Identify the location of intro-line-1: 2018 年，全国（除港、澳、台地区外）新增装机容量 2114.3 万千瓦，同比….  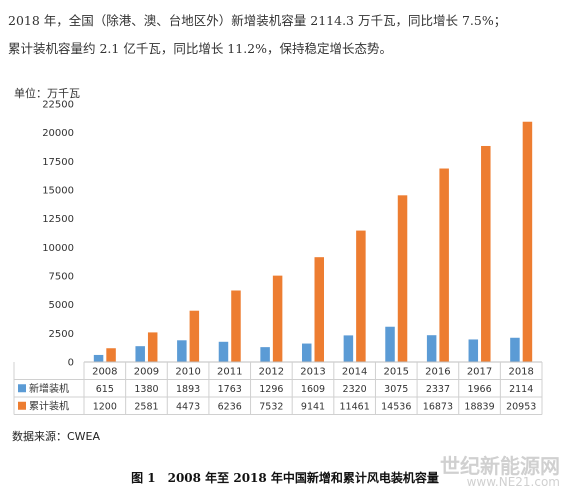
(257, 20).